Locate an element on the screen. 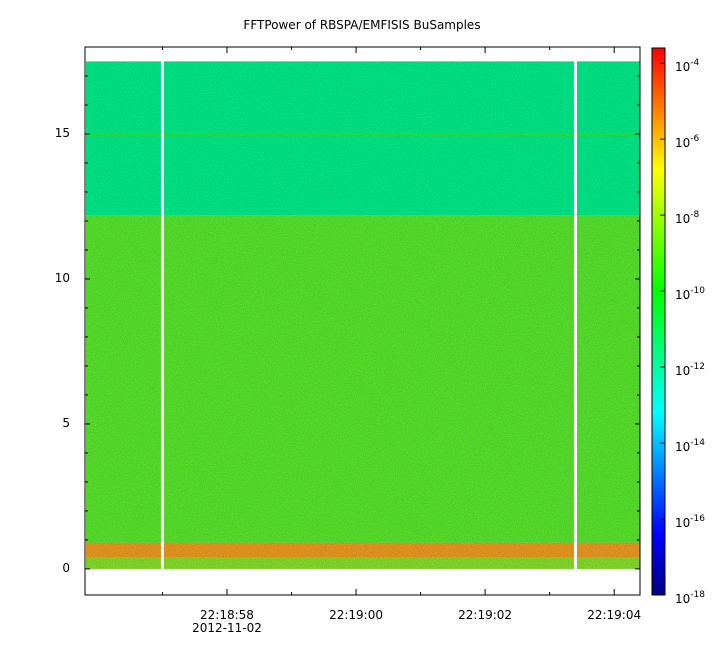 The height and width of the screenshot is (656, 724). chart-title: FFTPower of RBSPA/EMFISIS BuSamples is located at coordinates (362, 25).